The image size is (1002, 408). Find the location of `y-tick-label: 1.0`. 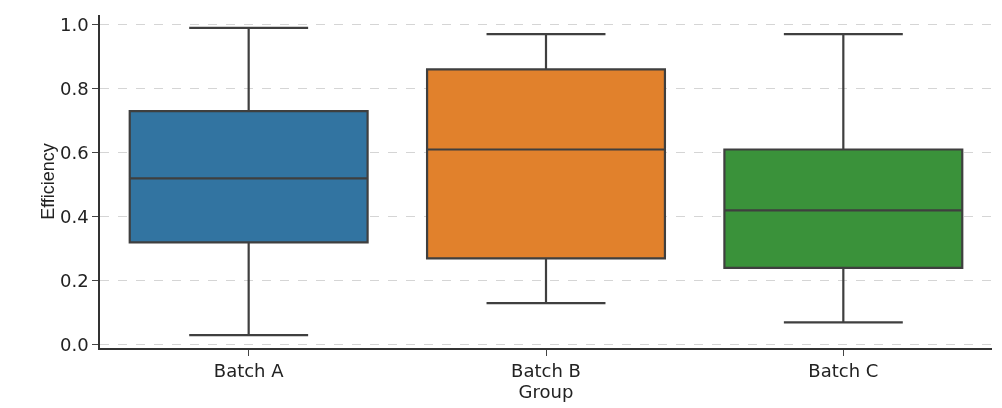

y-tick-label: 1.0 is located at coordinates (74, 24).